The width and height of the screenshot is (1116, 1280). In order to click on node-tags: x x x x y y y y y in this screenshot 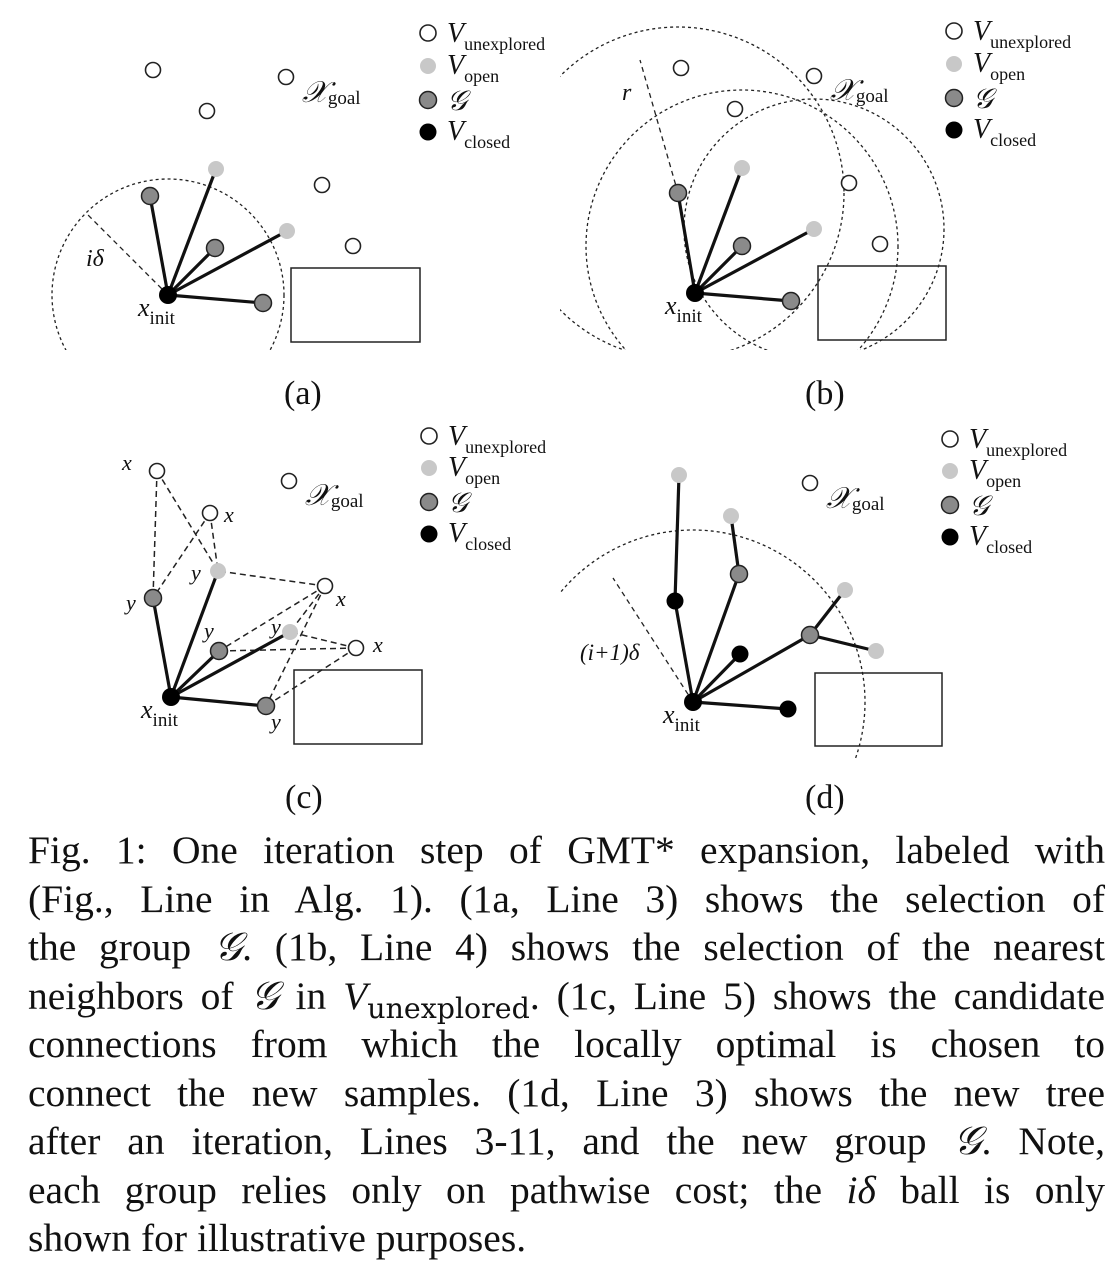, I will do `click(252, 592)`.